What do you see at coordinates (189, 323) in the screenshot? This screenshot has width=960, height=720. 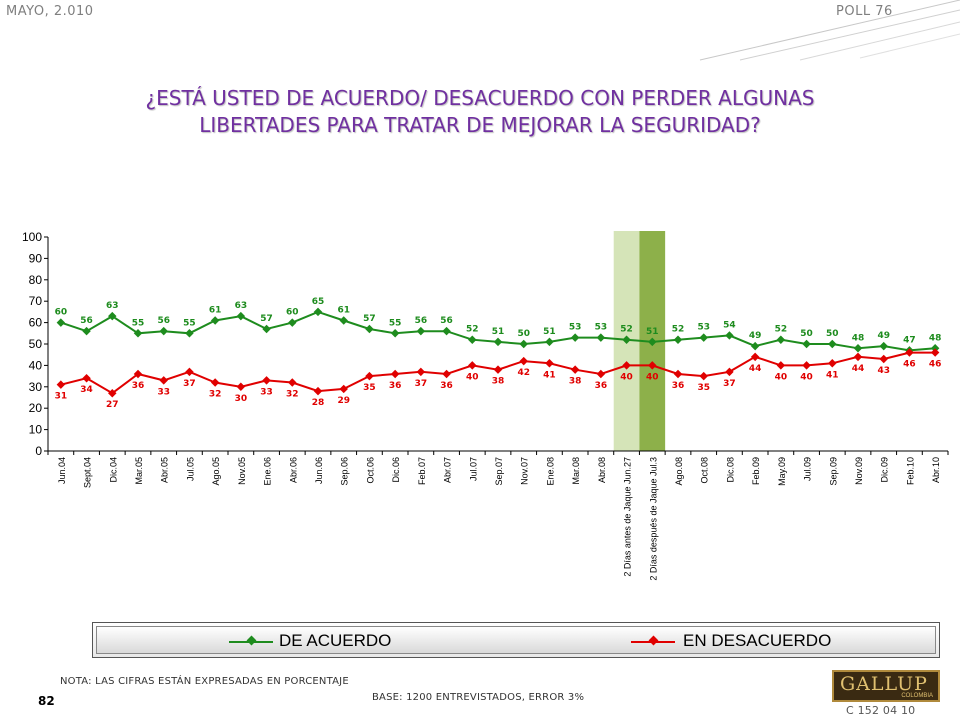 I see `series-0-label-5: 55` at bounding box center [189, 323].